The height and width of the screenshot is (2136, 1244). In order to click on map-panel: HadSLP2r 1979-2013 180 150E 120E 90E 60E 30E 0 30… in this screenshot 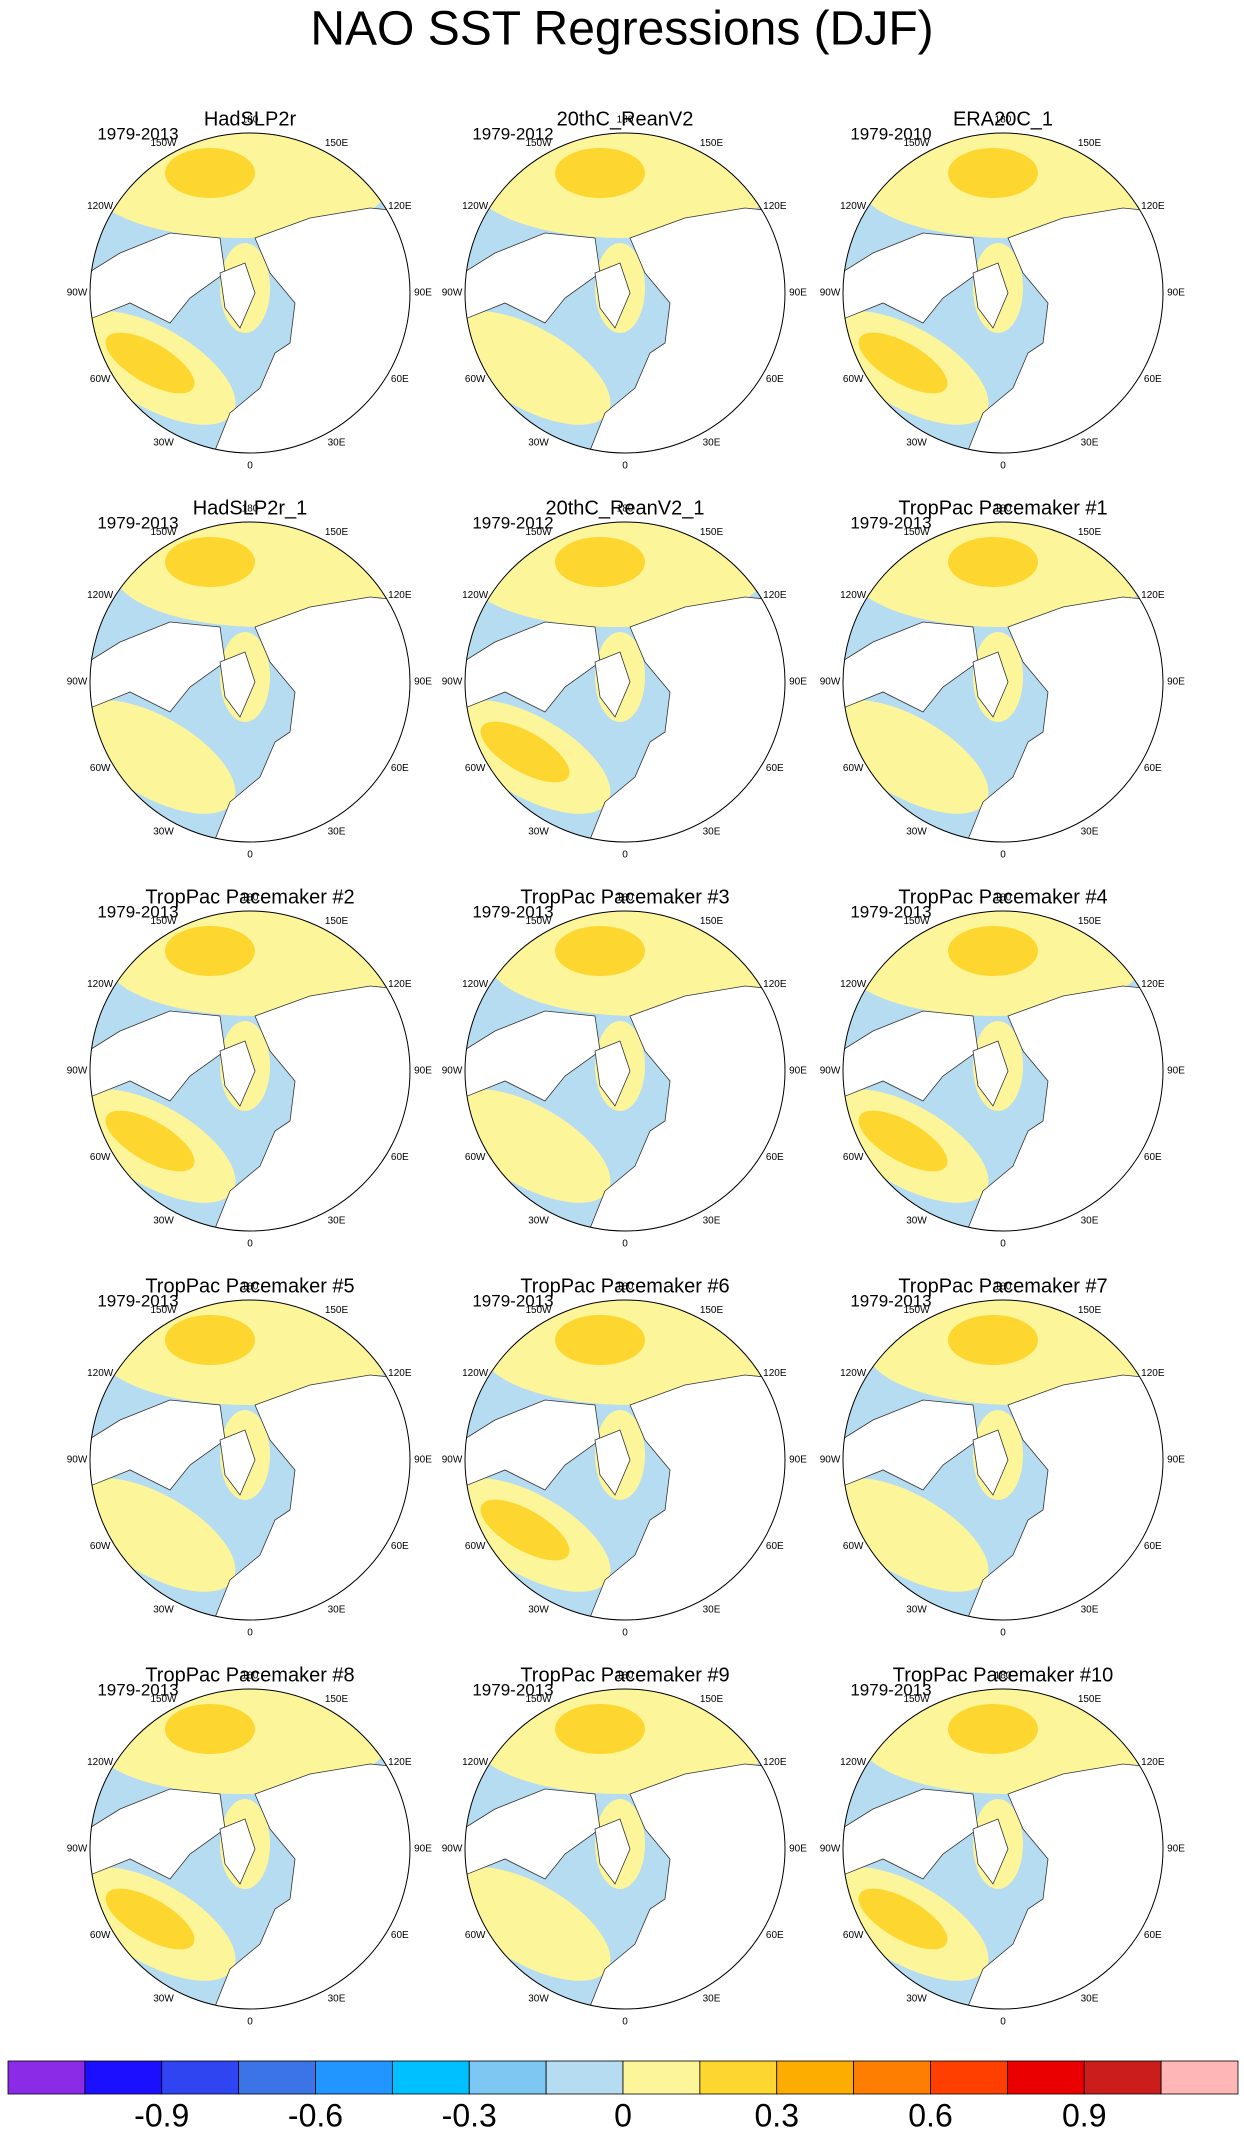, I will do `click(250, 289)`.